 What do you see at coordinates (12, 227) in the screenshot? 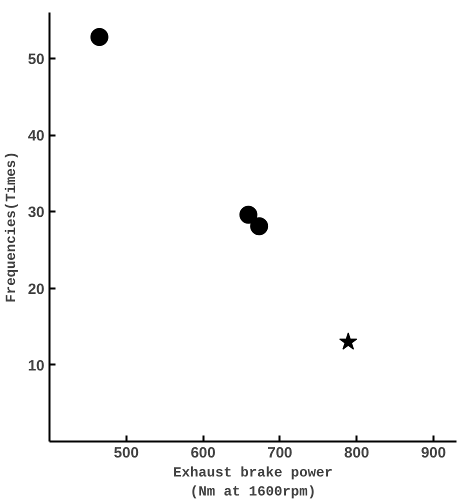
I see `y-axis-title: Frequencies(Times)` at bounding box center [12, 227].